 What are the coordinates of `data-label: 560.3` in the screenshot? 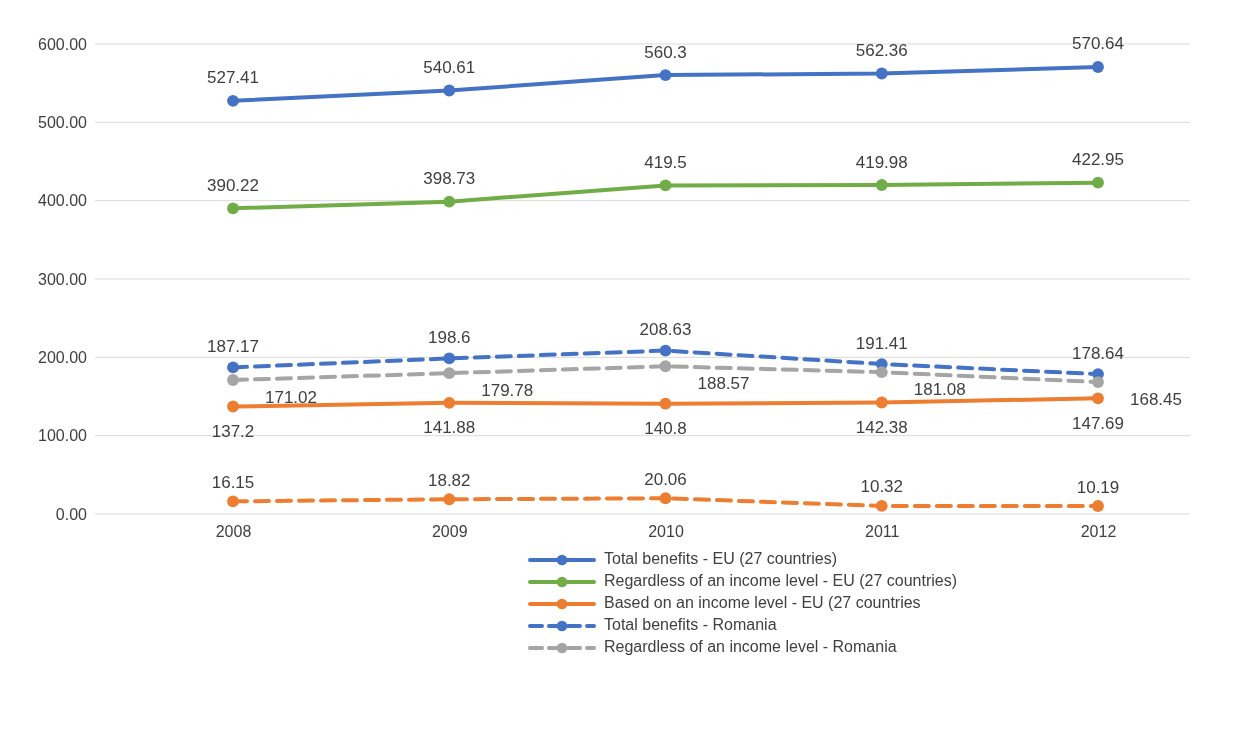 It's located at (665, 52).